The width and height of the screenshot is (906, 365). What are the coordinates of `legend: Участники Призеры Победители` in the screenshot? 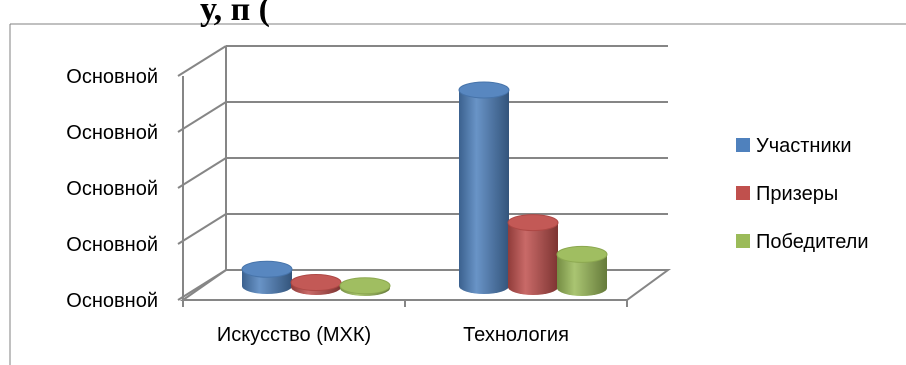 It's located at (802, 194).